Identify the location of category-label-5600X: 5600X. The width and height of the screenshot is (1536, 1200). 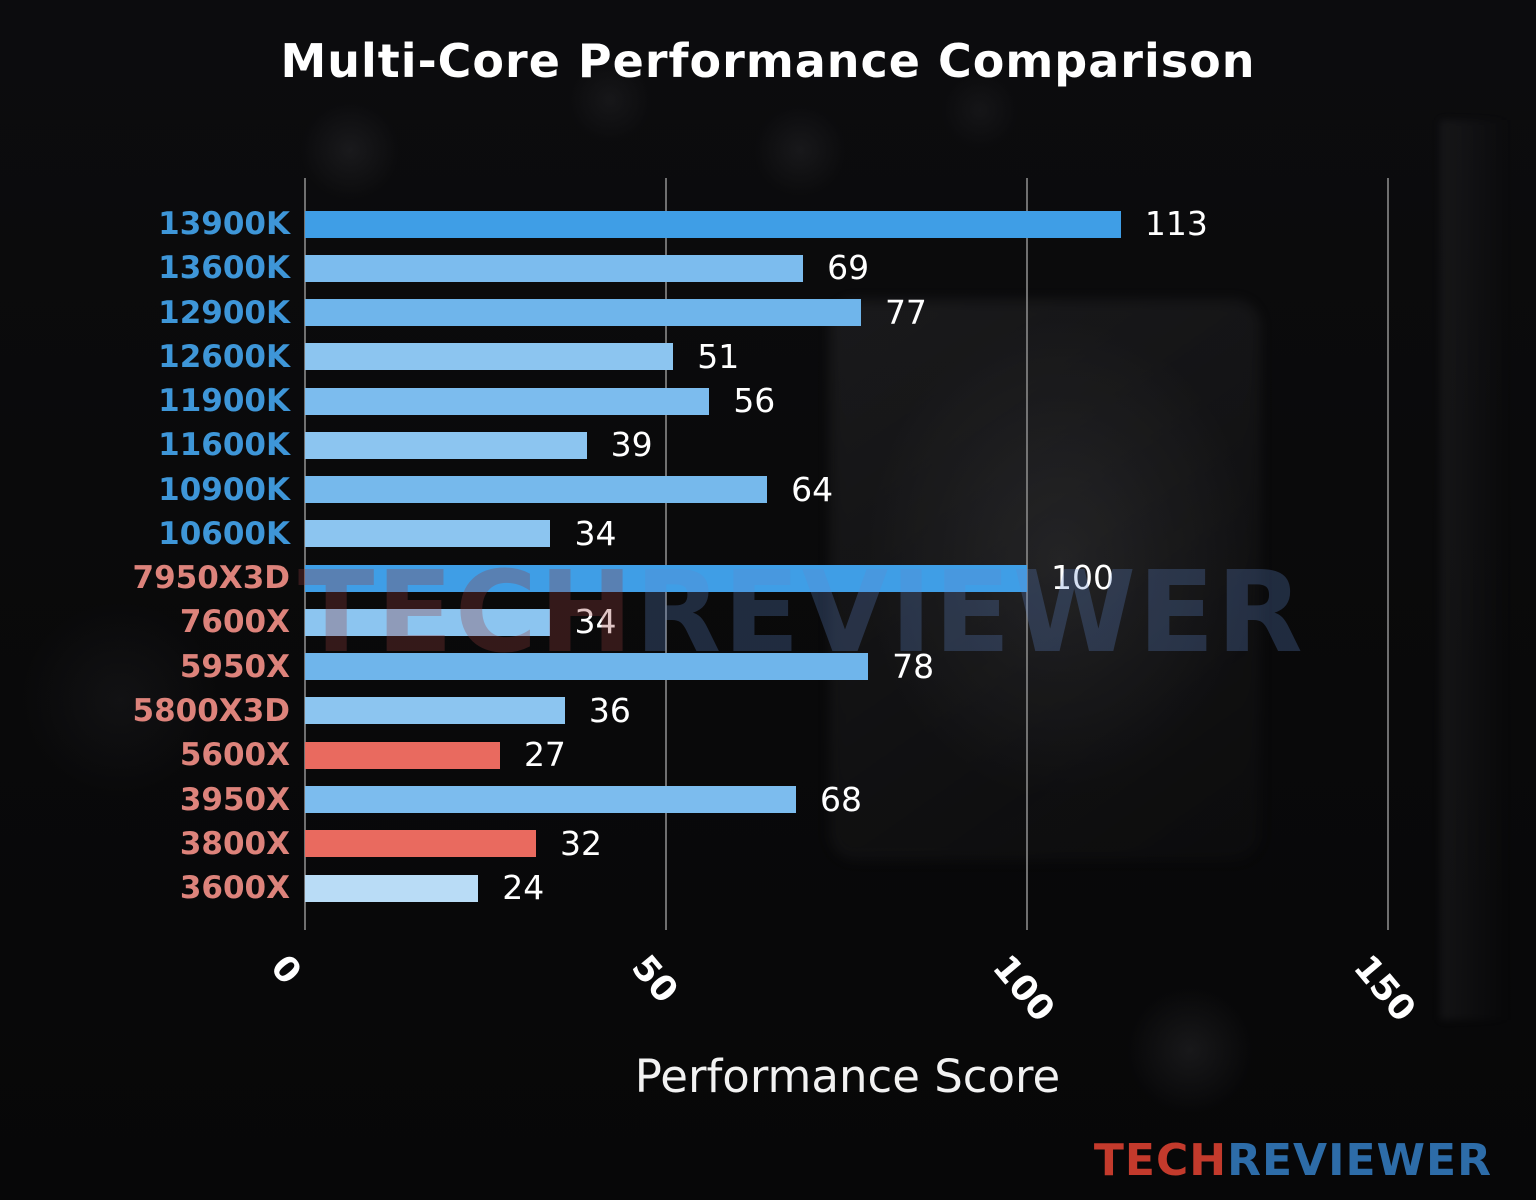
(234, 755).